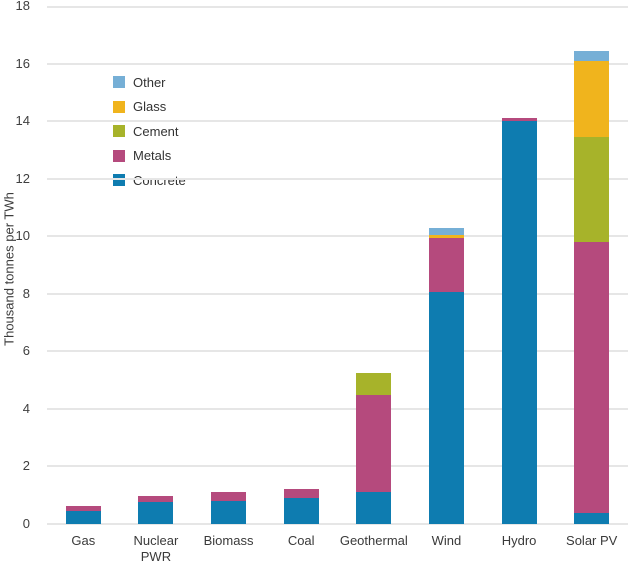 The width and height of the screenshot is (630, 573). What do you see at coordinates (83, 509) in the screenshot?
I see `bar-segment-metals-gas` at bounding box center [83, 509].